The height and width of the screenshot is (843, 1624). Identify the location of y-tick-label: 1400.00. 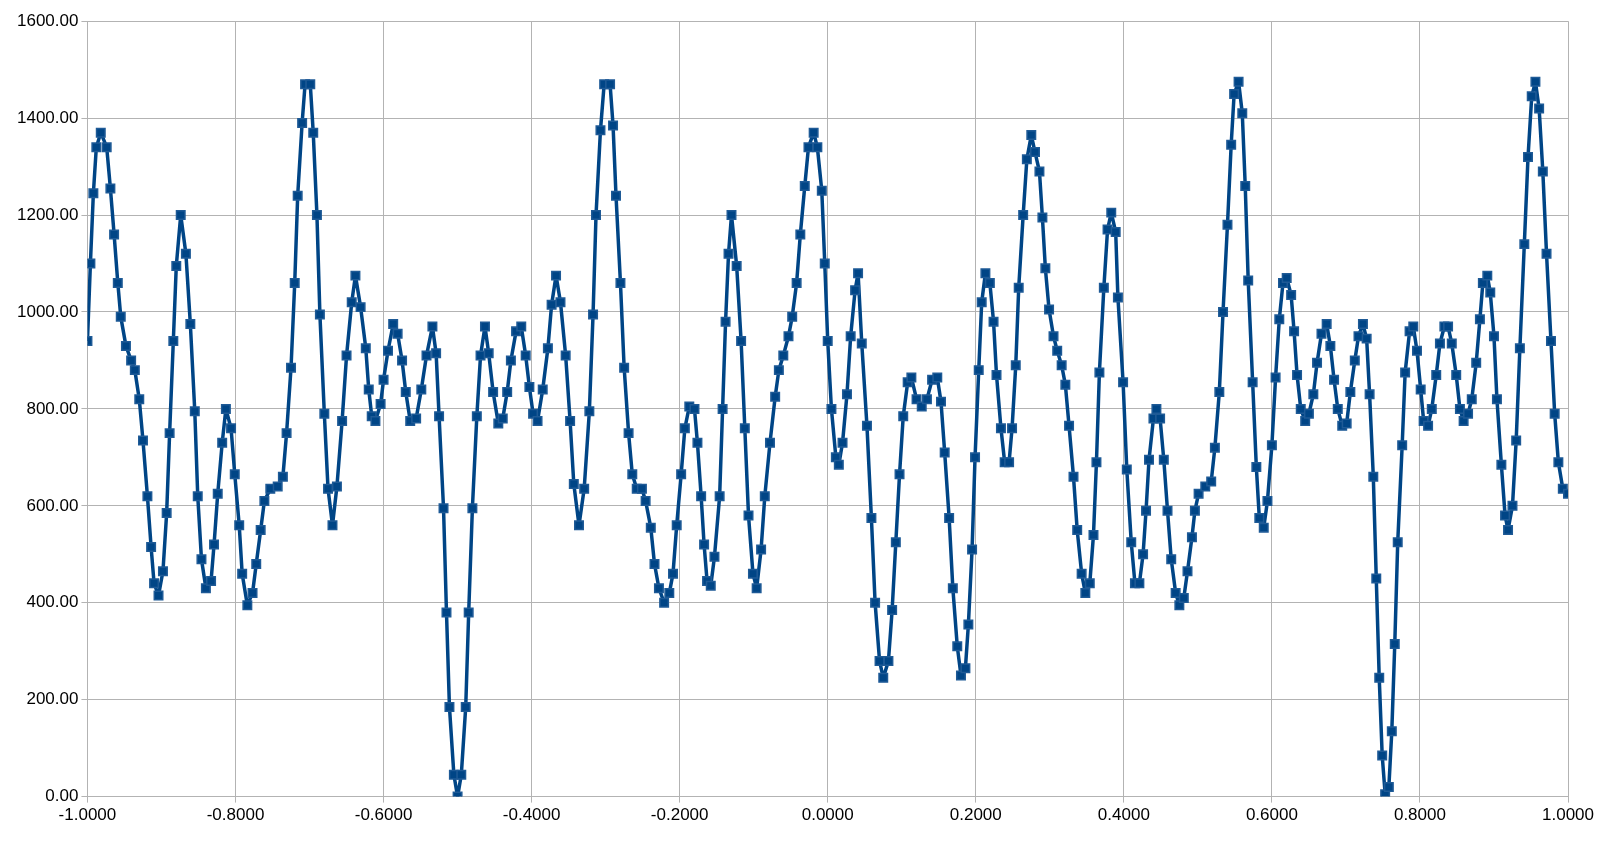
(48, 117).